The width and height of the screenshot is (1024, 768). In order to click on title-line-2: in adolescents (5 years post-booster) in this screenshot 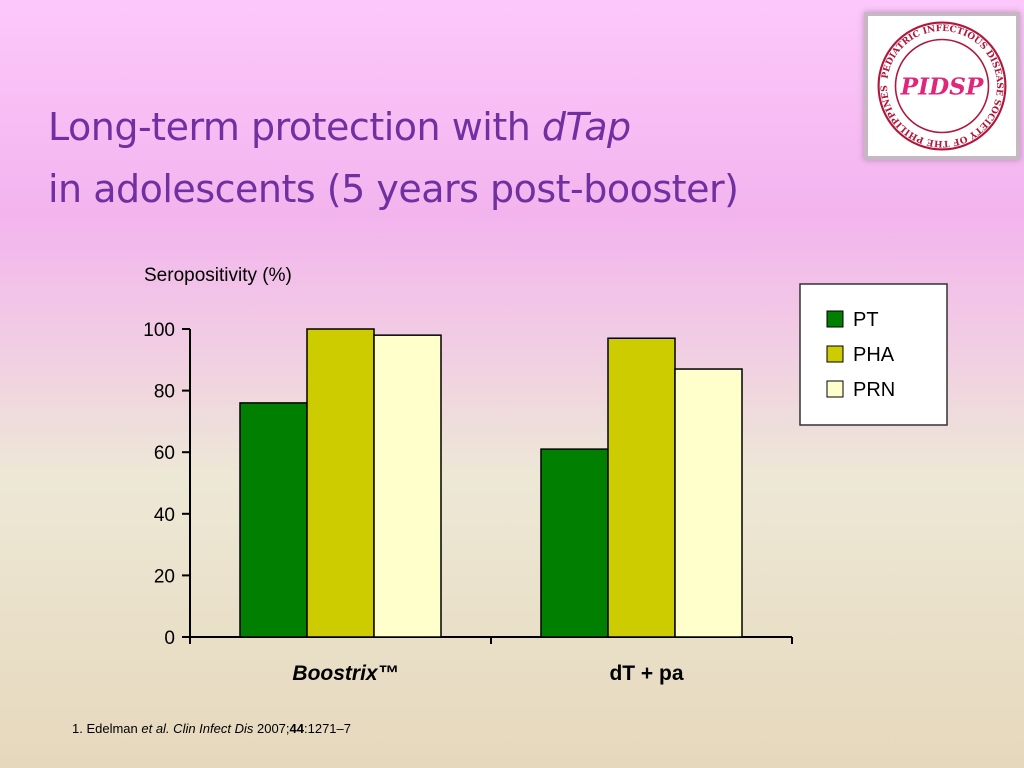, I will do `click(393, 189)`.